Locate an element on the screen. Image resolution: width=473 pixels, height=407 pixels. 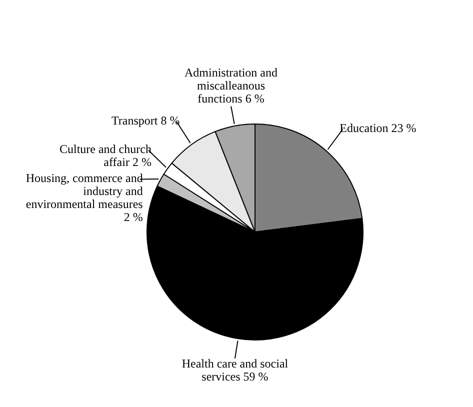
slice-label: Administration and miscalleanous functions 6 % is located at coordinates (231, 85).